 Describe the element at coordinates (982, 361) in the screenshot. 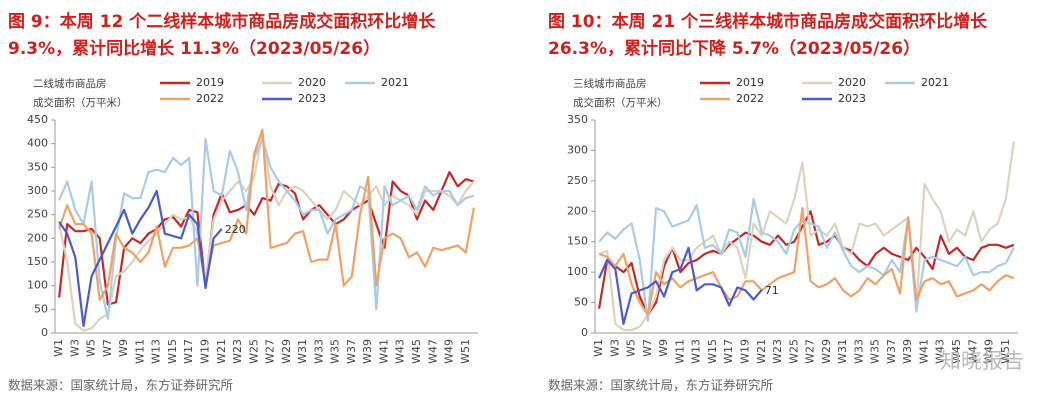

I see `watermark: 知晓报告` at that location.